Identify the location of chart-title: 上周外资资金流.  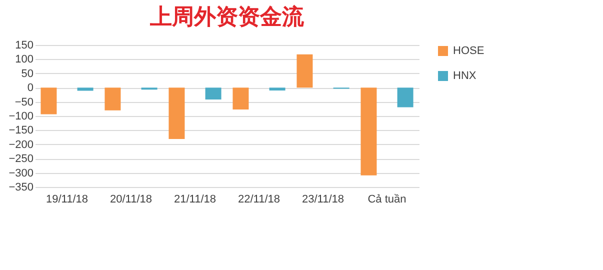
(227, 16).